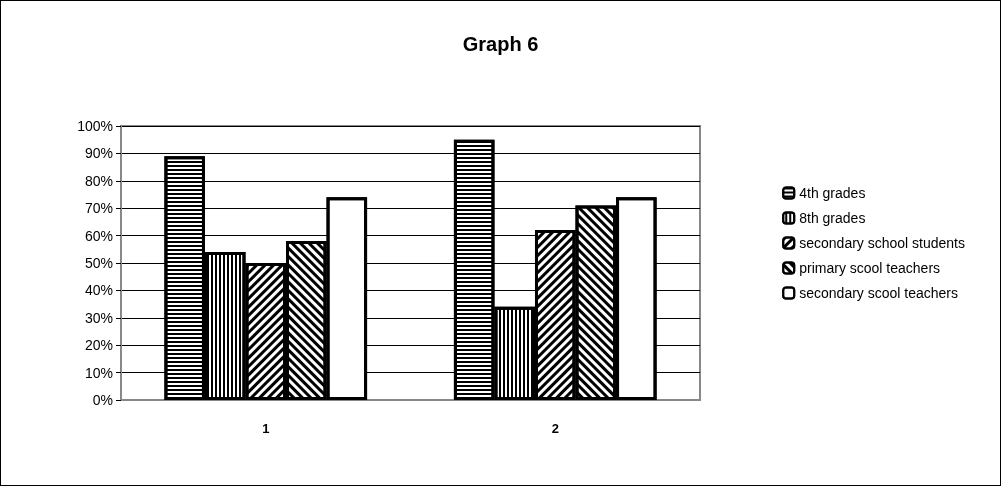  What do you see at coordinates (98, 290) in the screenshot?
I see `y-tick-label: 40%` at bounding box center [98, 290].